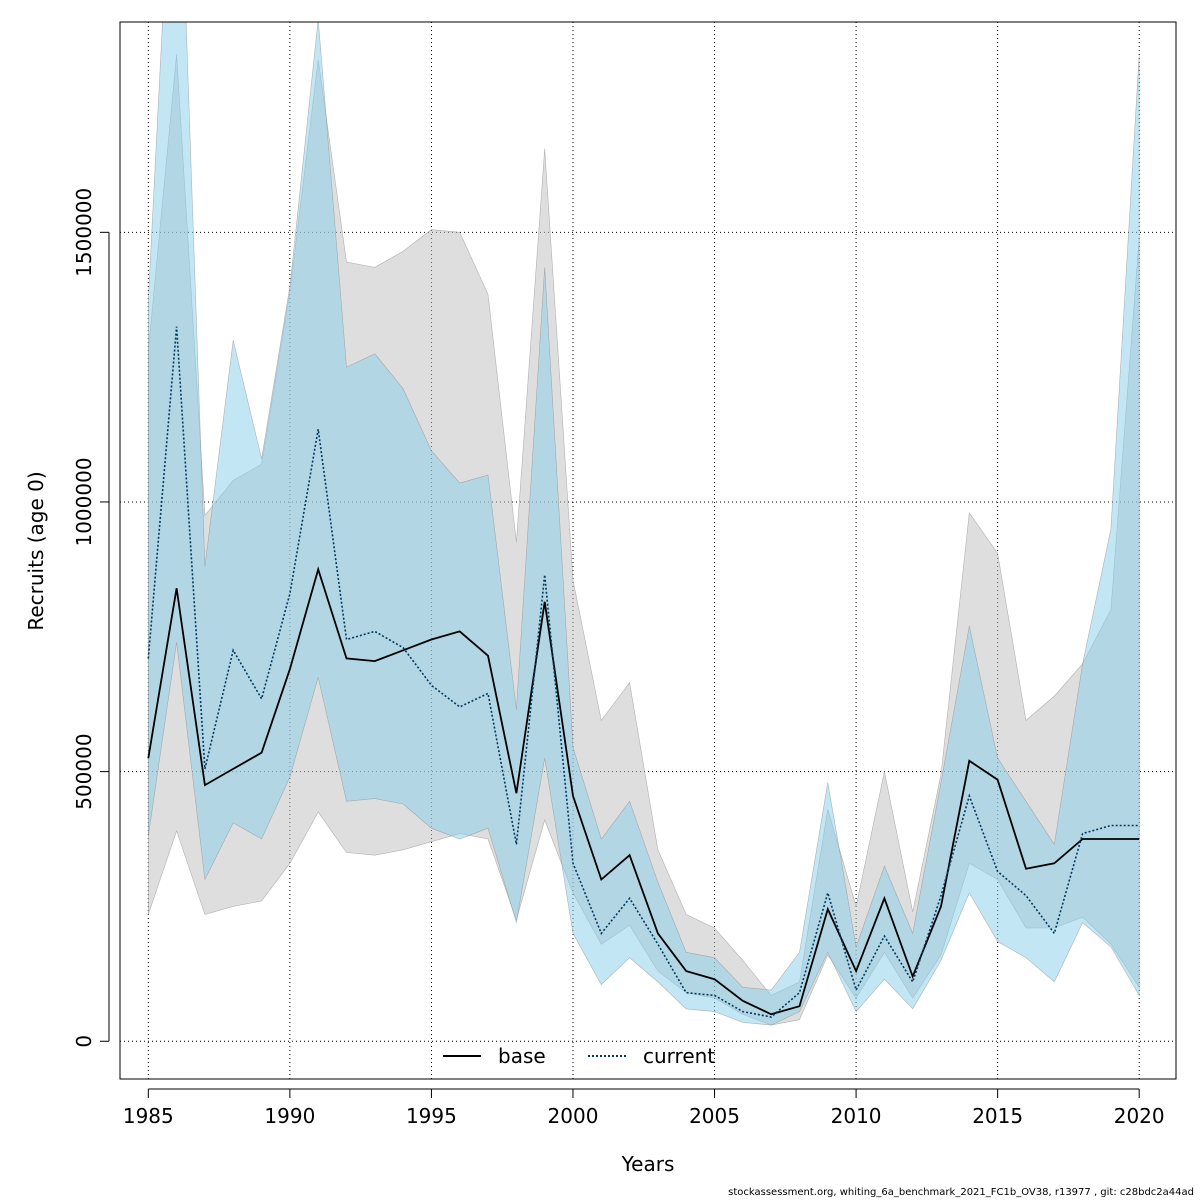 Image resolution: width=1200 pixels, height=1200 pixels. Describe the element at coordinates (648, 1164) in the screenshot. I see `x-axis-title: Years` at that location.